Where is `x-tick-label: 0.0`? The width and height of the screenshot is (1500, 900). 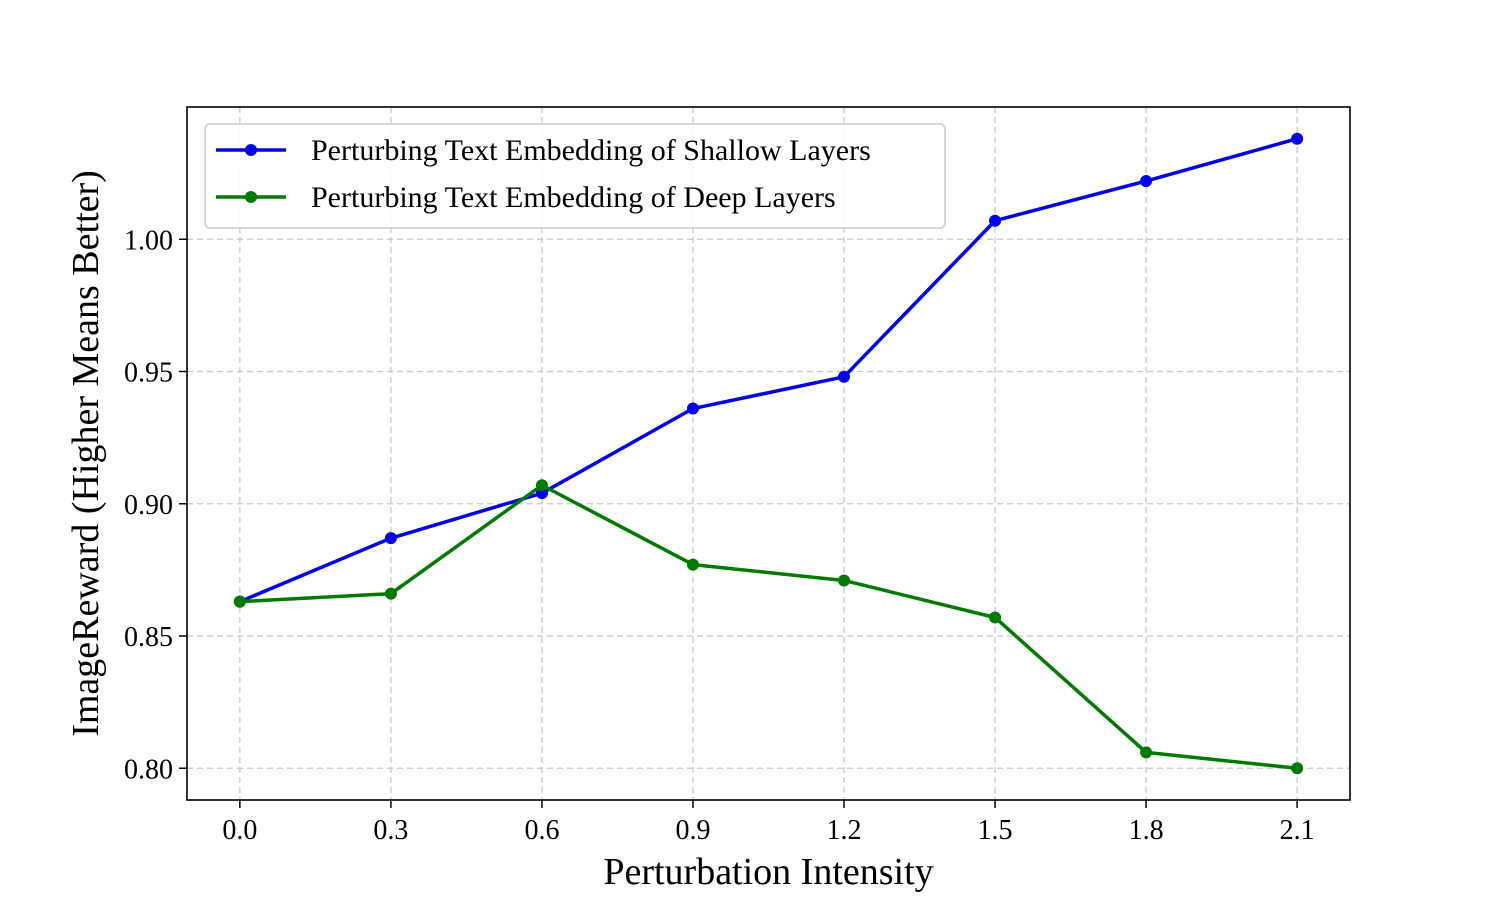
x-tick-label: 0.0 is located at coordinates (239, 830).